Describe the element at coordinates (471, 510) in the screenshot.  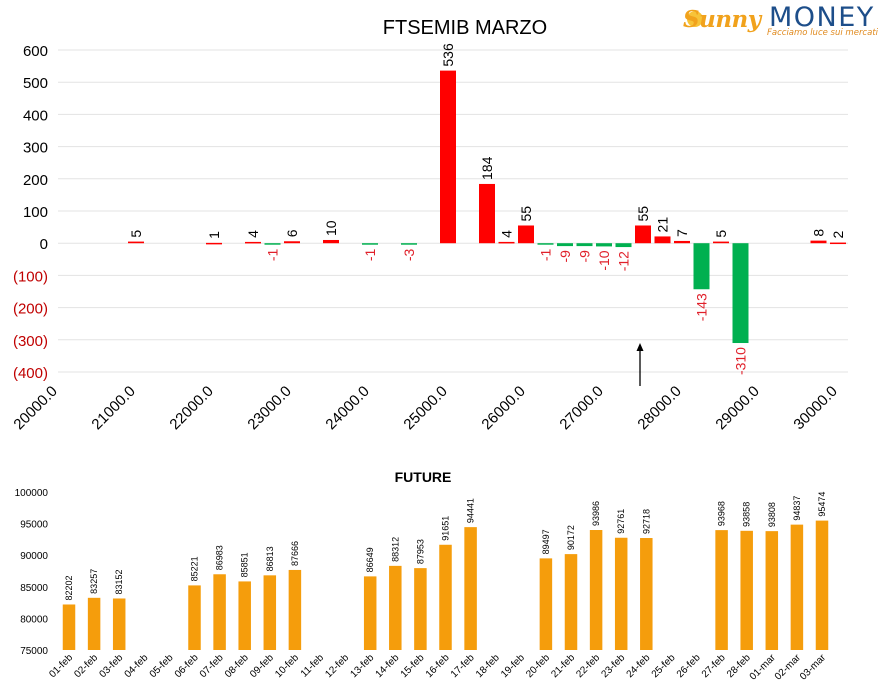
I see `bar-data-label: 94441` at that location.